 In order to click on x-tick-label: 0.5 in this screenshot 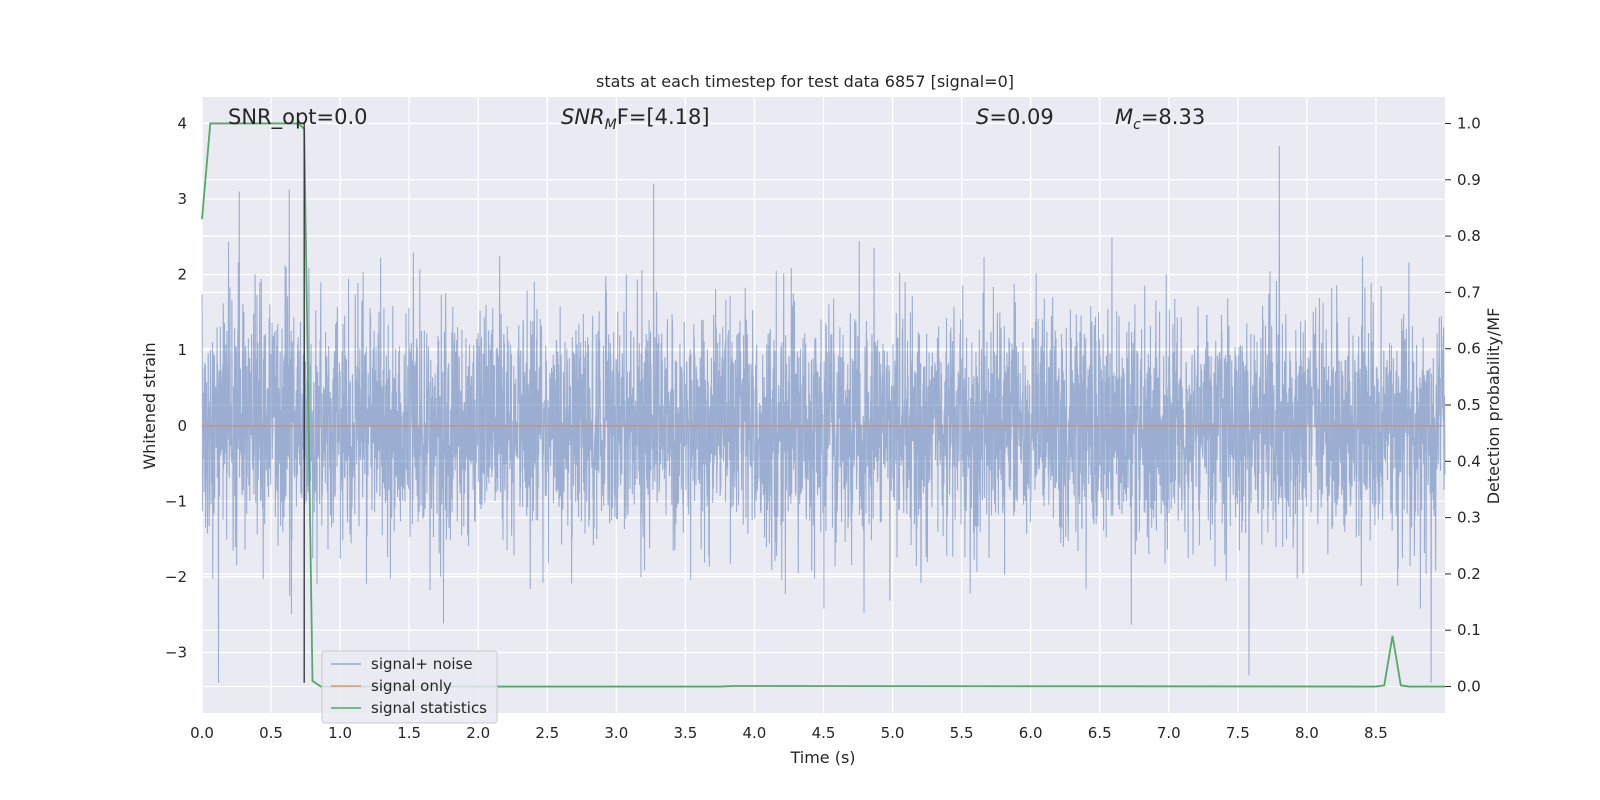, I will do `click(271, 733)`.